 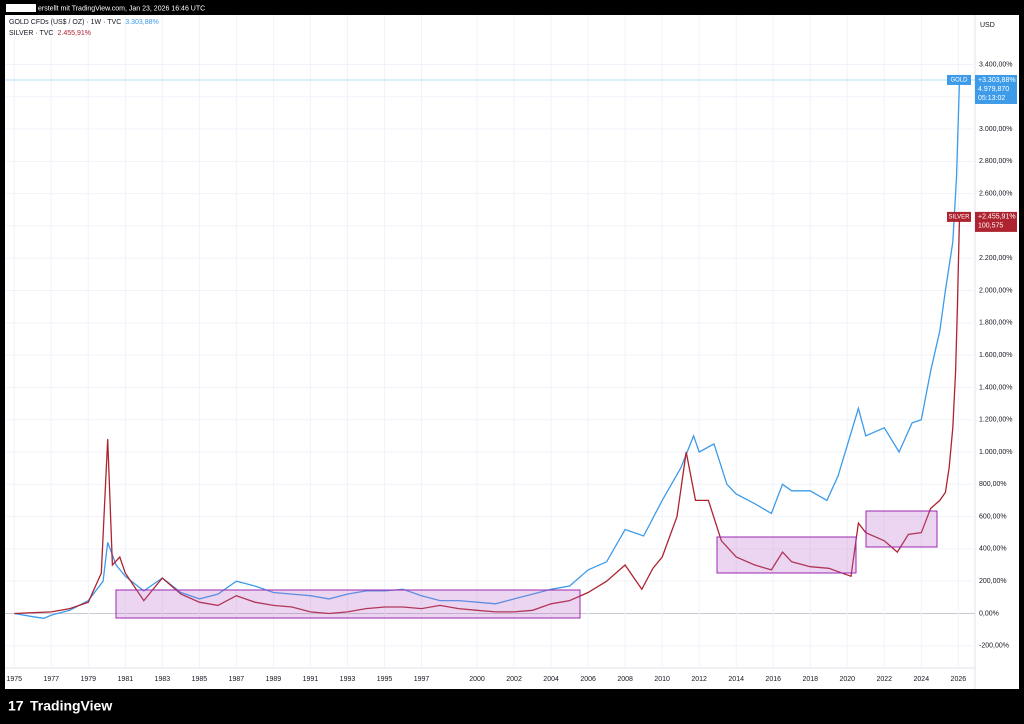 I want to click on y-tick-label: 1.600,00%, so click(x=995, y=355).